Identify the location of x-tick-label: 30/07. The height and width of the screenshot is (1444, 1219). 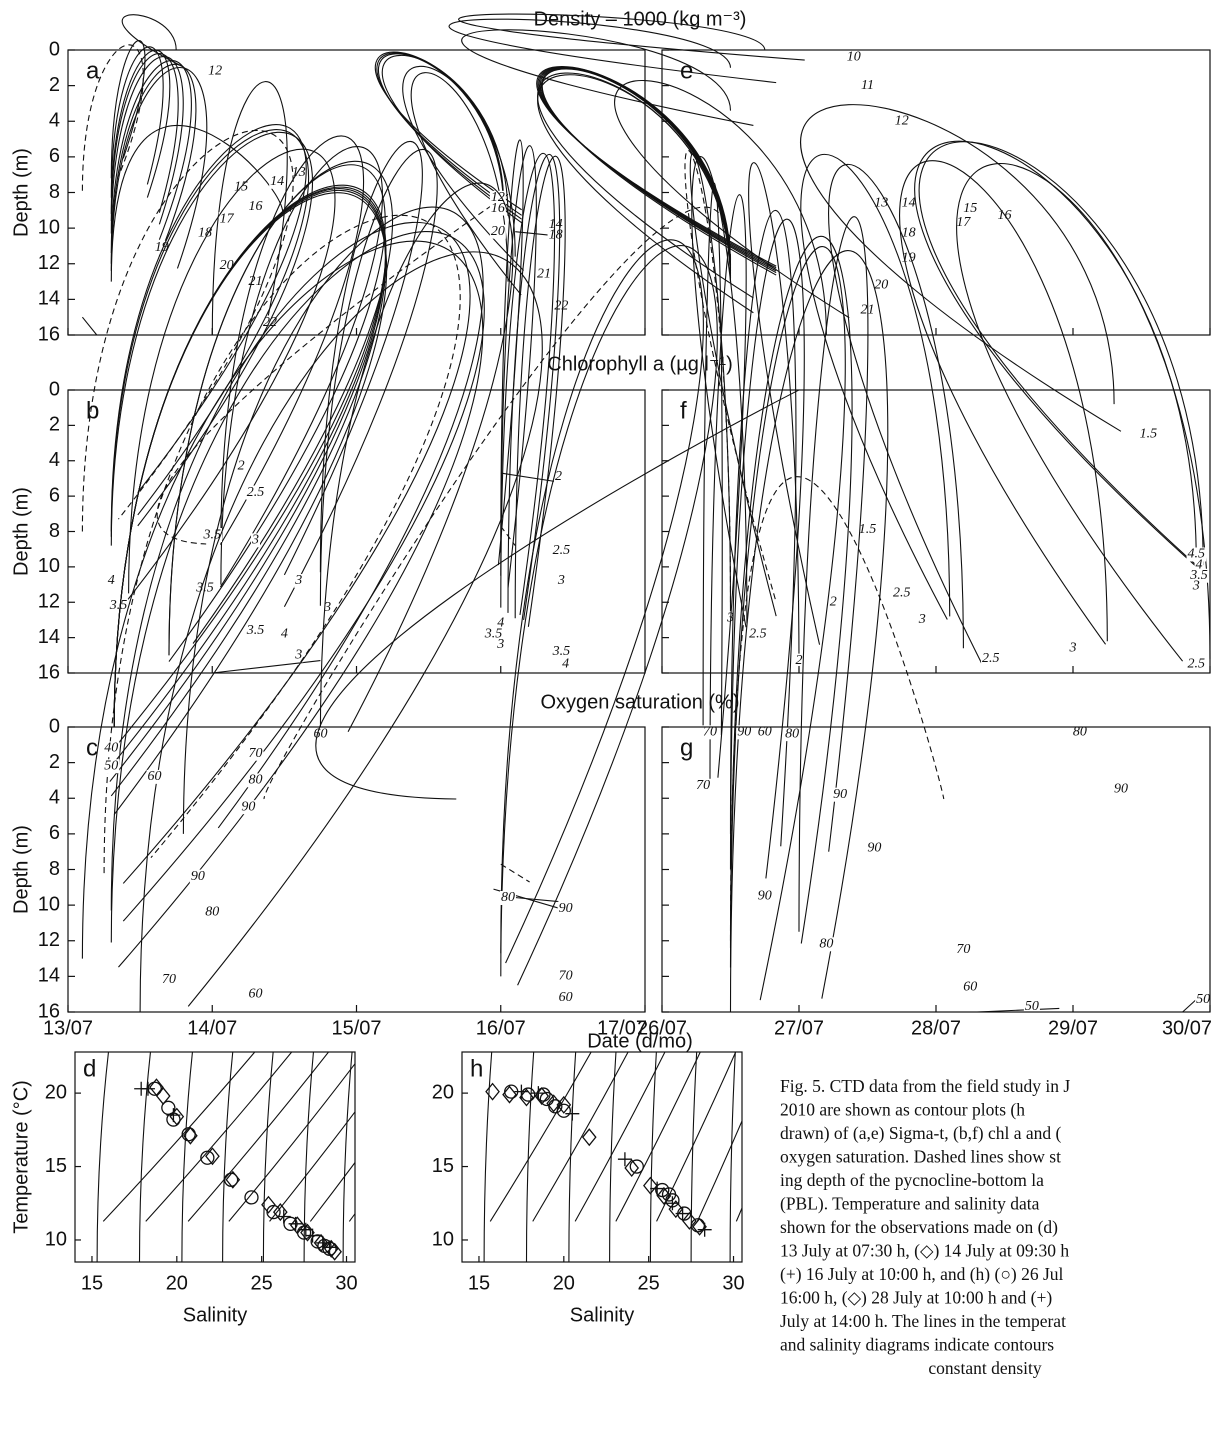
(1187, 1028).